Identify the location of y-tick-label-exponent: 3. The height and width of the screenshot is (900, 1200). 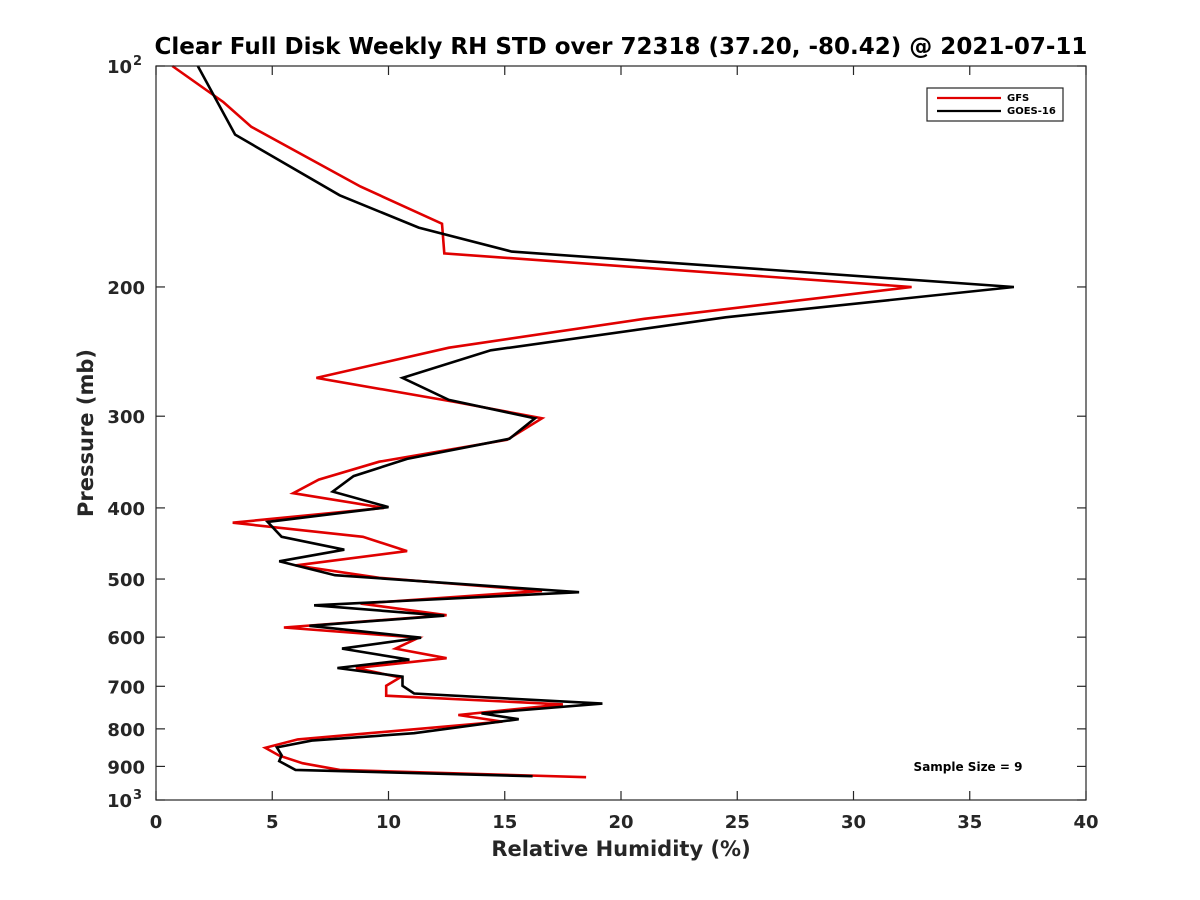
(137, 795).